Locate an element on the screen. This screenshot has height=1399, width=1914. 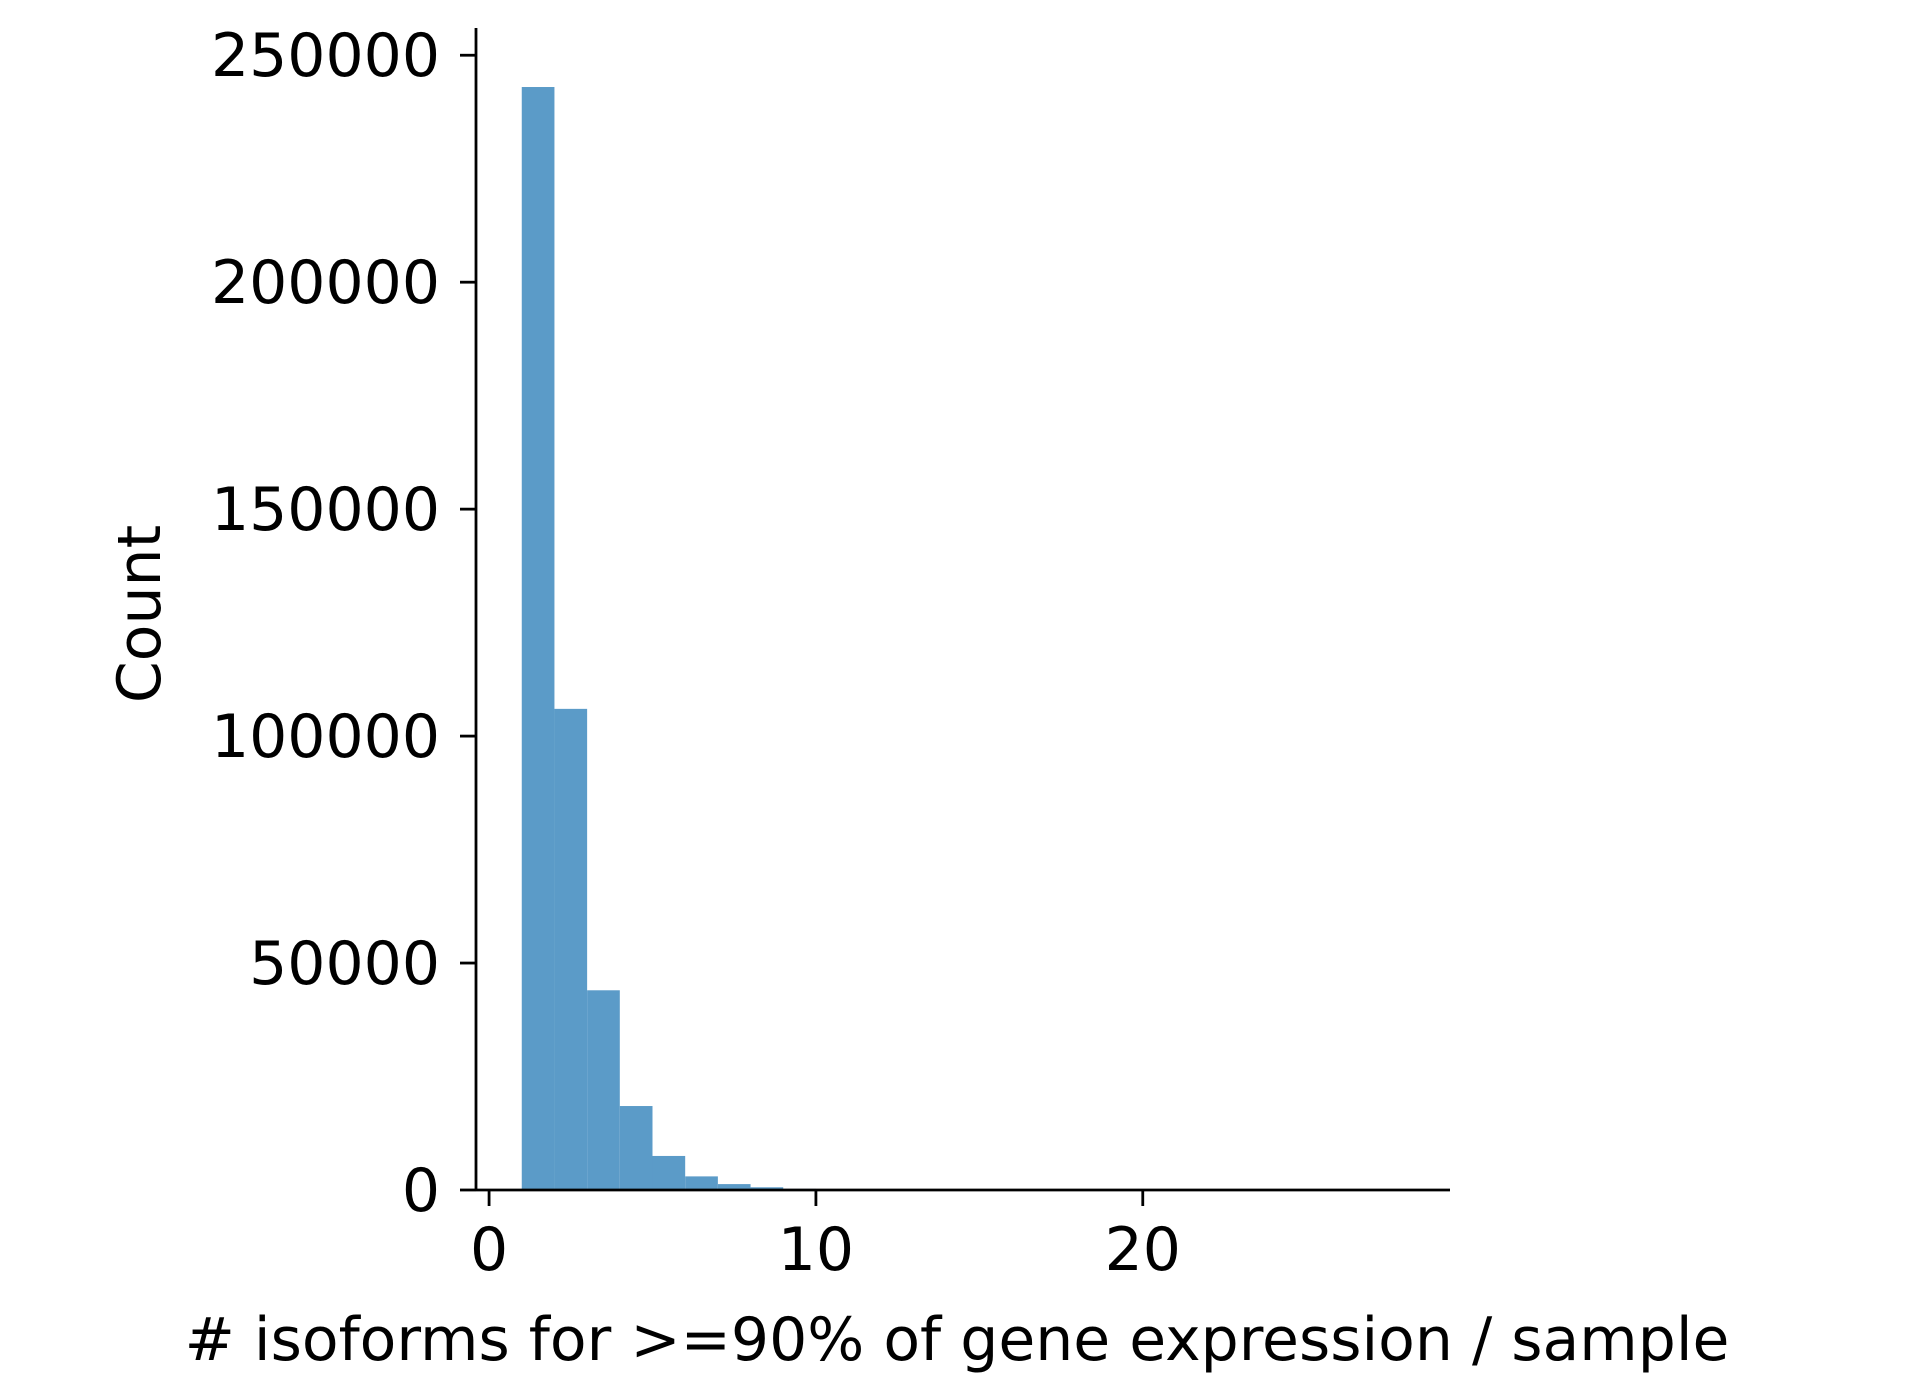
y-tick-label: 50000 is located at coordinates (344, 964).